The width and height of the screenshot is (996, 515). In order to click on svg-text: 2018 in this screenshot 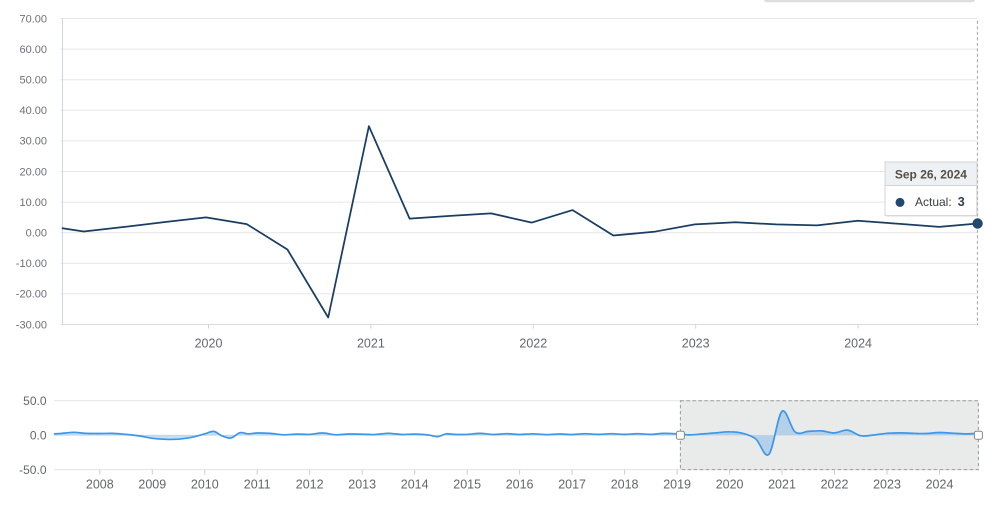, I will do `click(625, 485)`.